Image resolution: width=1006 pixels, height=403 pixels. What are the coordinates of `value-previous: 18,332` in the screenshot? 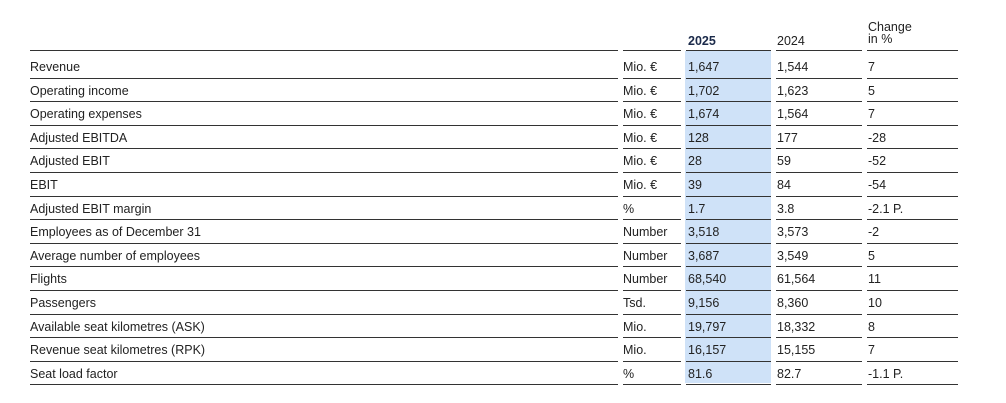 It's located at (796, 326).